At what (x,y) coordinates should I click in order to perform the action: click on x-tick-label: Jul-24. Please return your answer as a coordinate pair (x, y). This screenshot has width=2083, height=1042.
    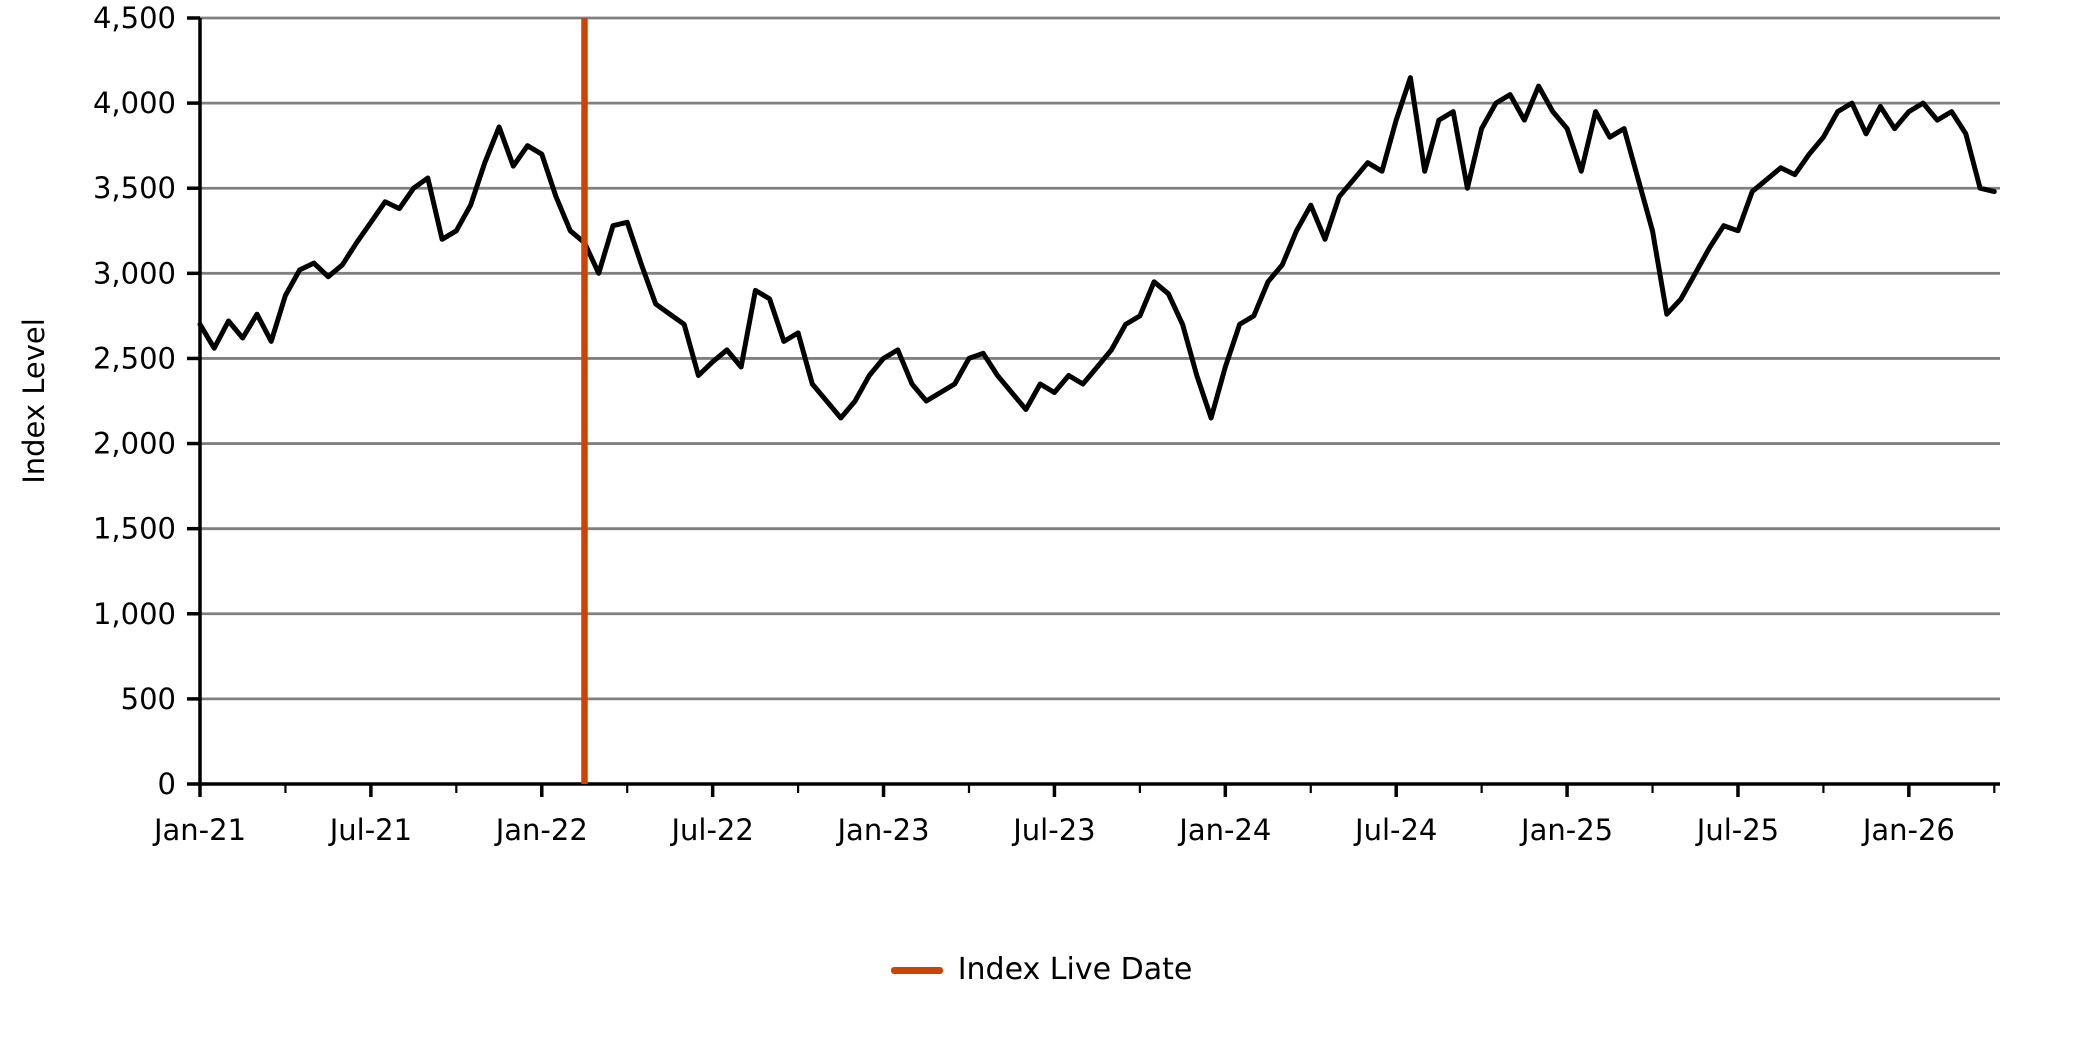
    Looking at the image, I should click on (1395, 830).